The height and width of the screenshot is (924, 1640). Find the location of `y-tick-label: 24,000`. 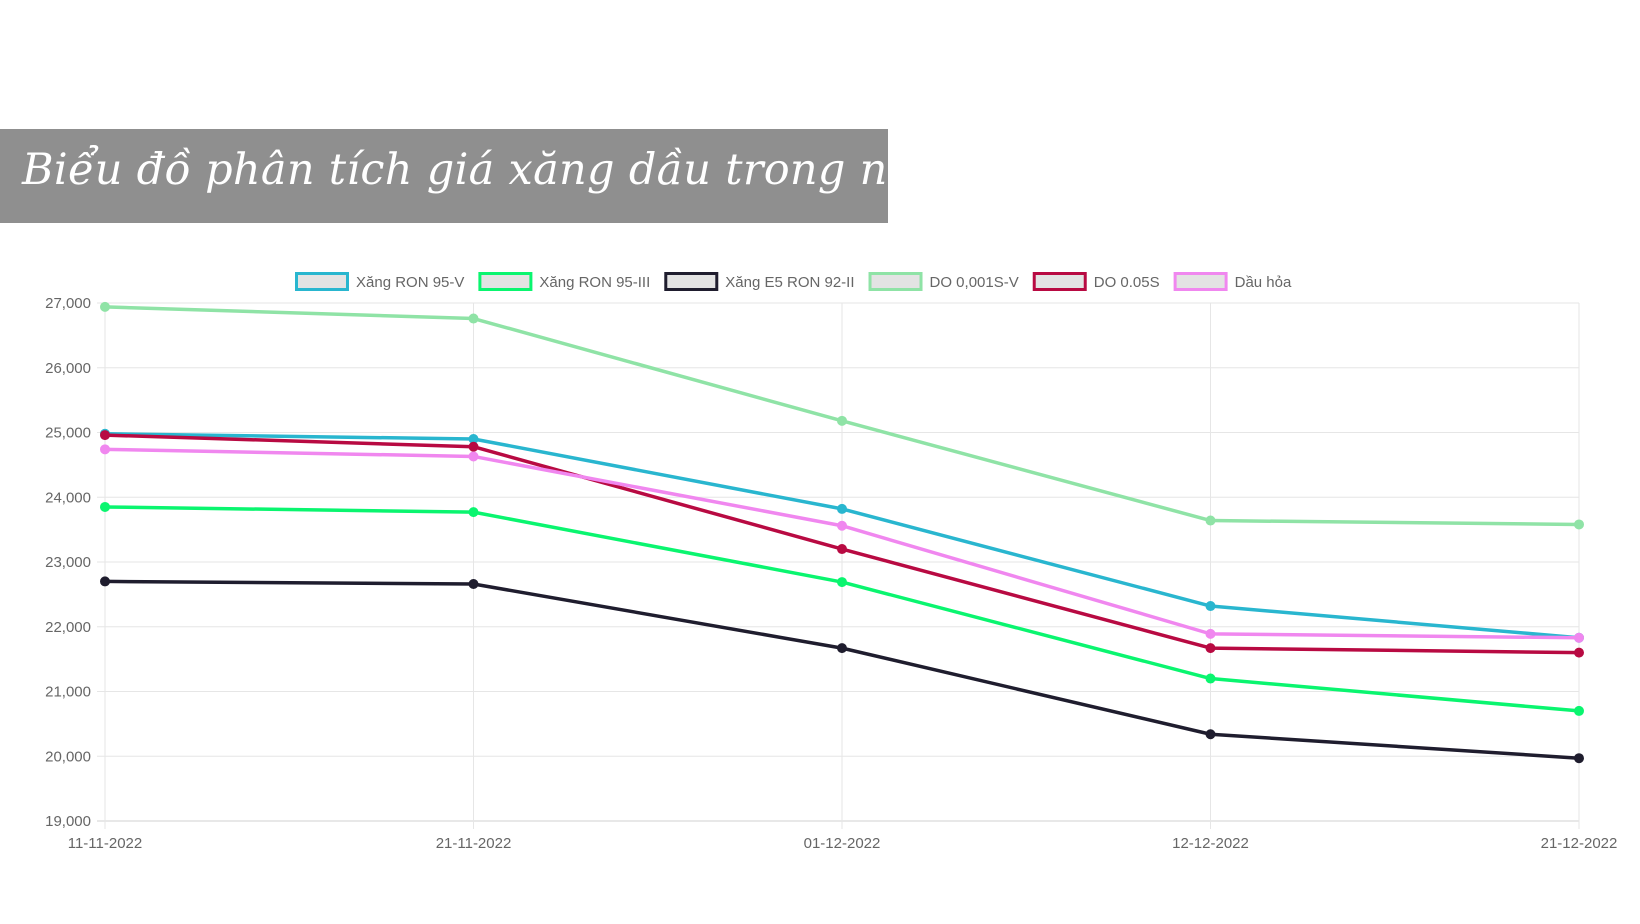

y-tick-label: 24,000 is located at coordinates (68, 497).